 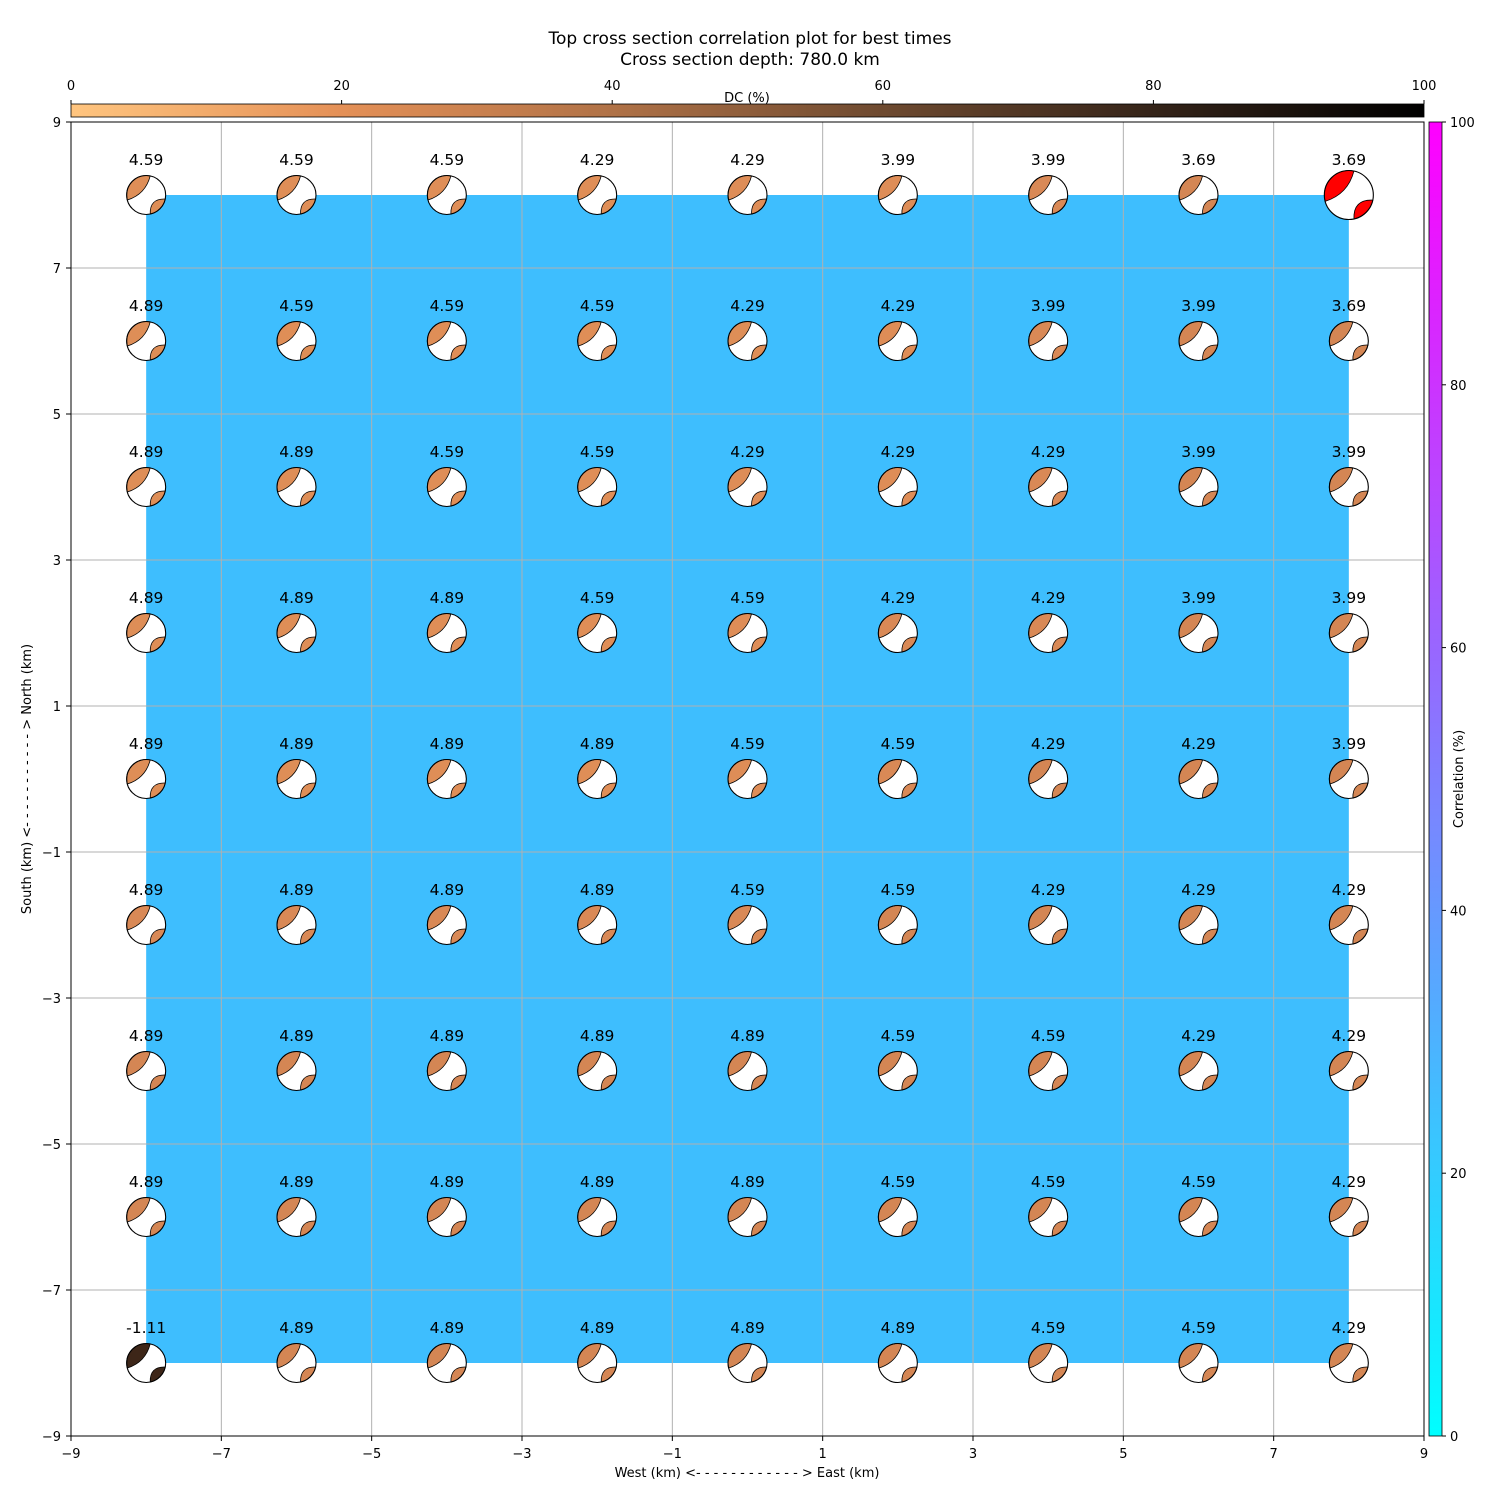 What do you see at coordinates (56, 780) in the screenshot?
I see `y-axis-ticks: −9 −7 −5 −3 −1 1 3 5 7 9` at bounding box center [56, 780].